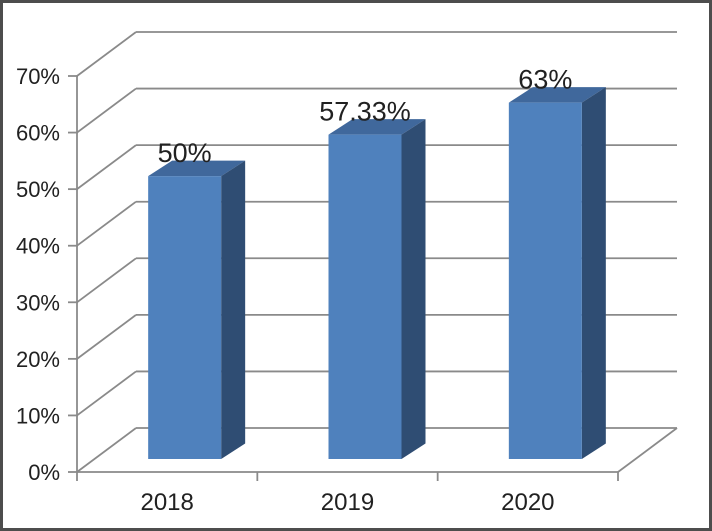  Describe the element at coordinates (38, 76) in the screenshot. I see `y-tick-label: 70%` at that location.